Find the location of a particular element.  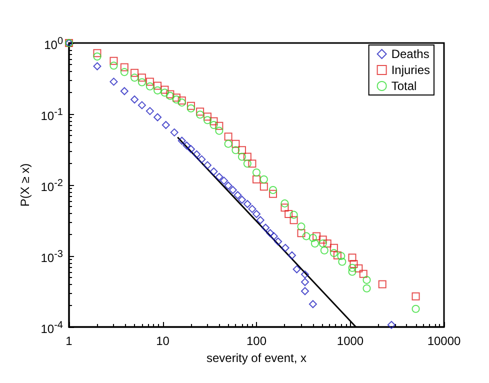

x-tick-label: 10 is located at coordinates (163, 341).